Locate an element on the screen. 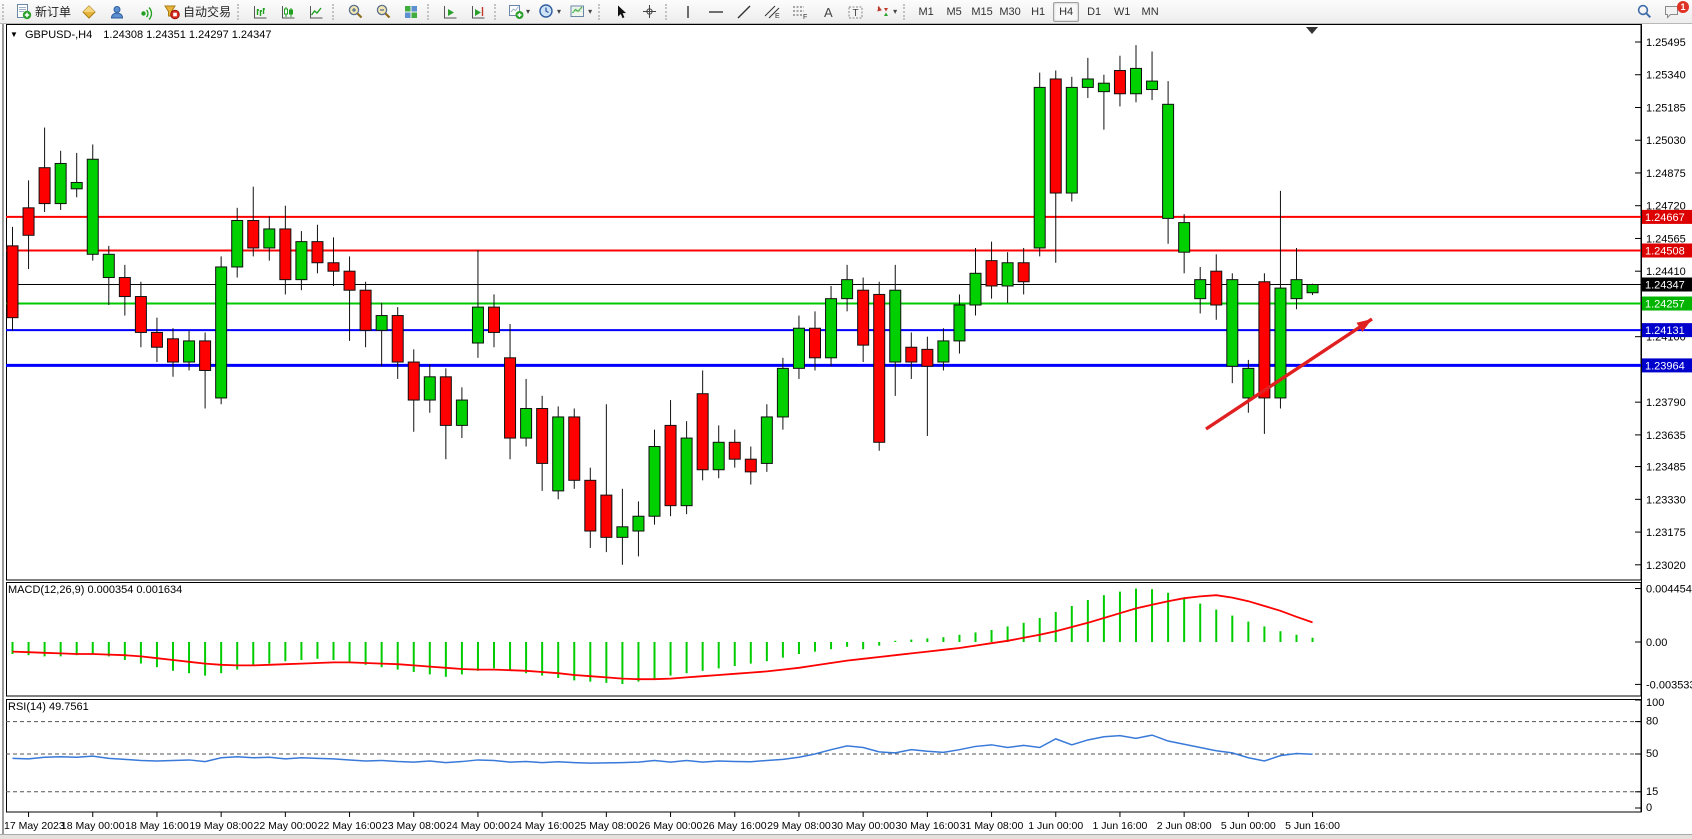 This screenshot has width=1692, height=839. timeframe-mn: MN is located at coordinates (1150, 11).